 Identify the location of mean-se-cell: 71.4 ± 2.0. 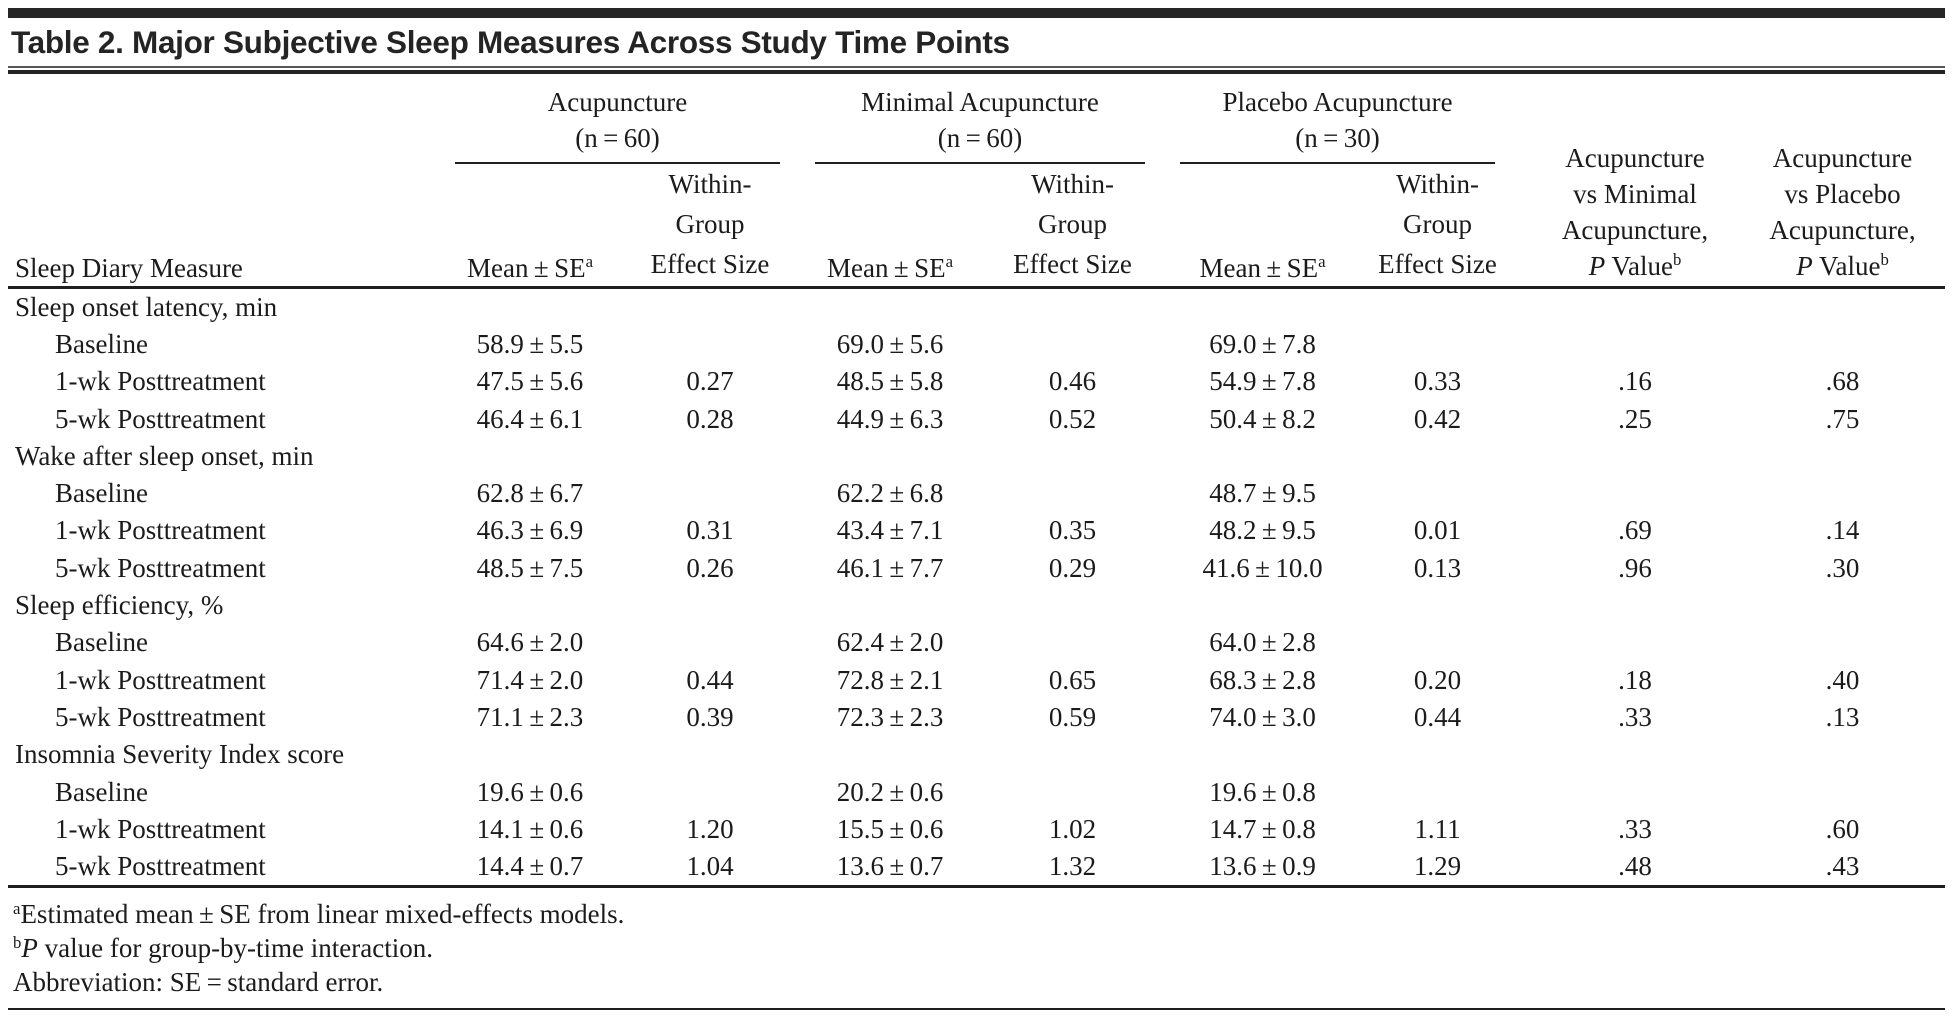
(530, 679).